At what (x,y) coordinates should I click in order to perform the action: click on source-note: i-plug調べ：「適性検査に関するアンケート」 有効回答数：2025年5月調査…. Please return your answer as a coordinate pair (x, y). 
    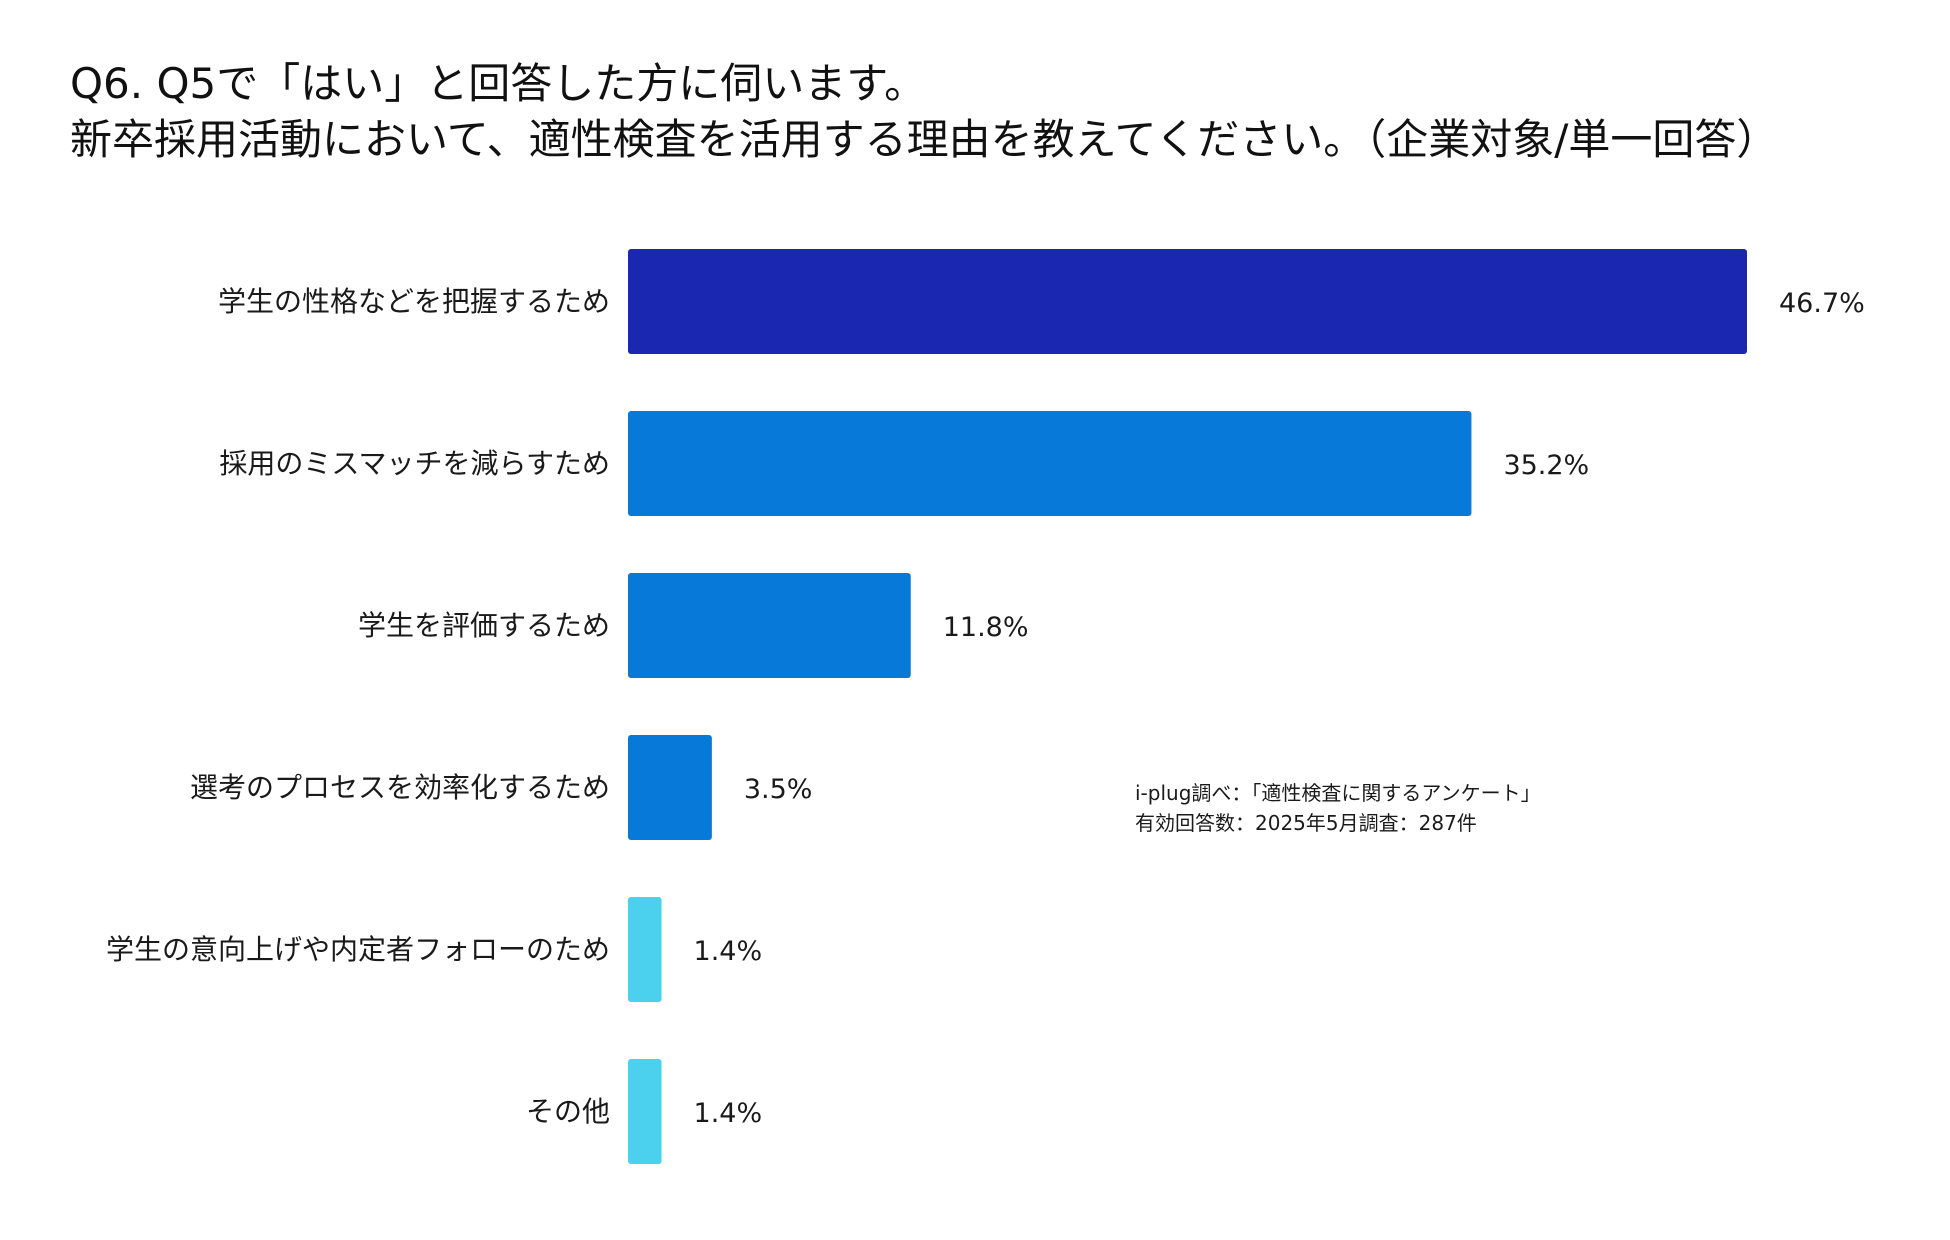
    Looking at the image, I should click on (1338, 808).